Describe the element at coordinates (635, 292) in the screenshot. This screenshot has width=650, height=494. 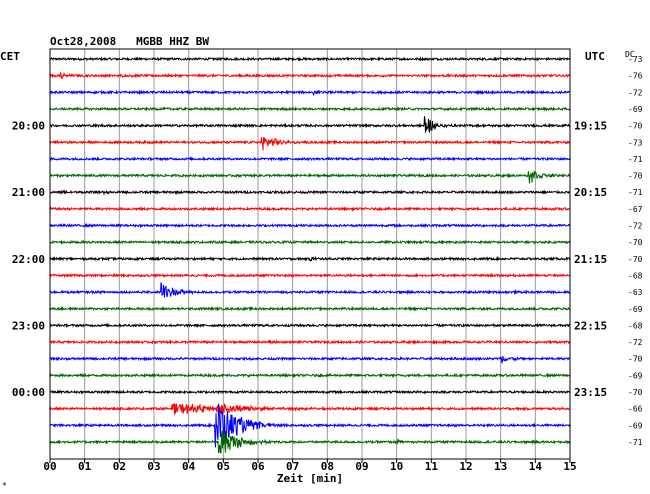
I see `dc-offset-label: -63` at that location.